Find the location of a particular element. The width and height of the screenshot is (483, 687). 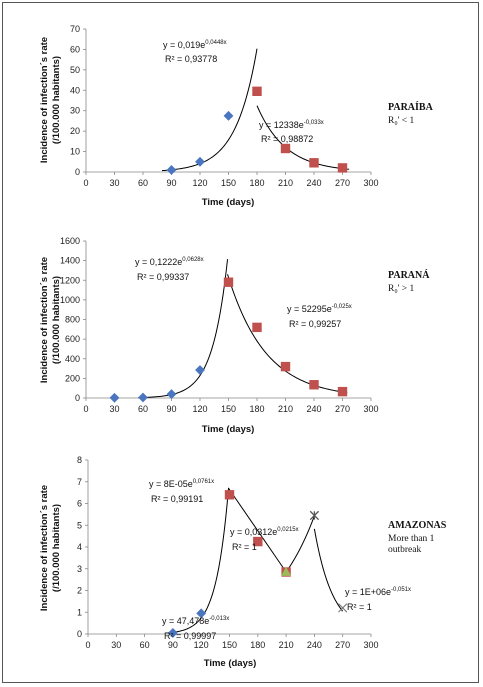

region-subtitle: R₀' < 1 is located at coordinates (401, 121).